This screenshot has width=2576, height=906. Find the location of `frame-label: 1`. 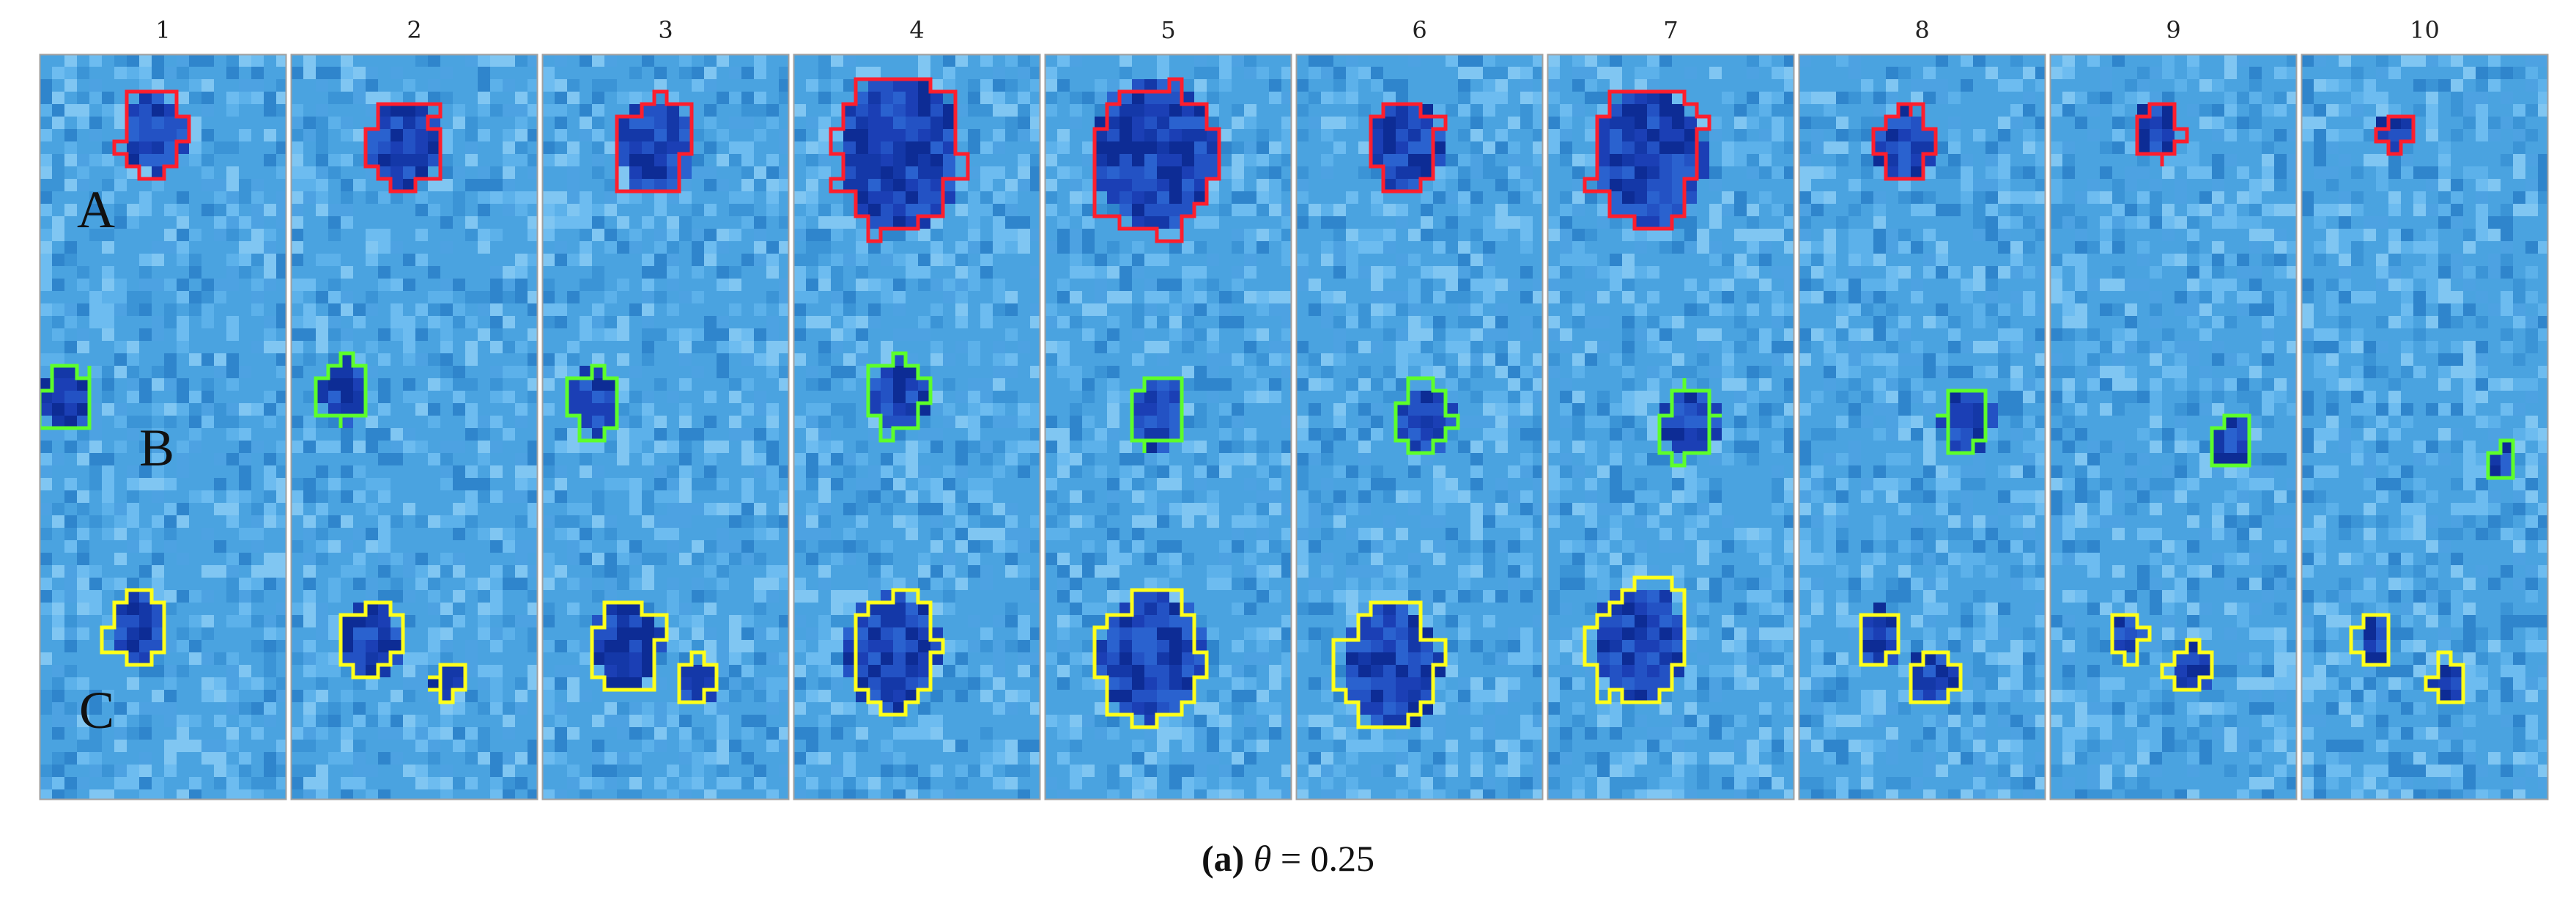

frame-label: 1 is located at coordinates (162, 30).